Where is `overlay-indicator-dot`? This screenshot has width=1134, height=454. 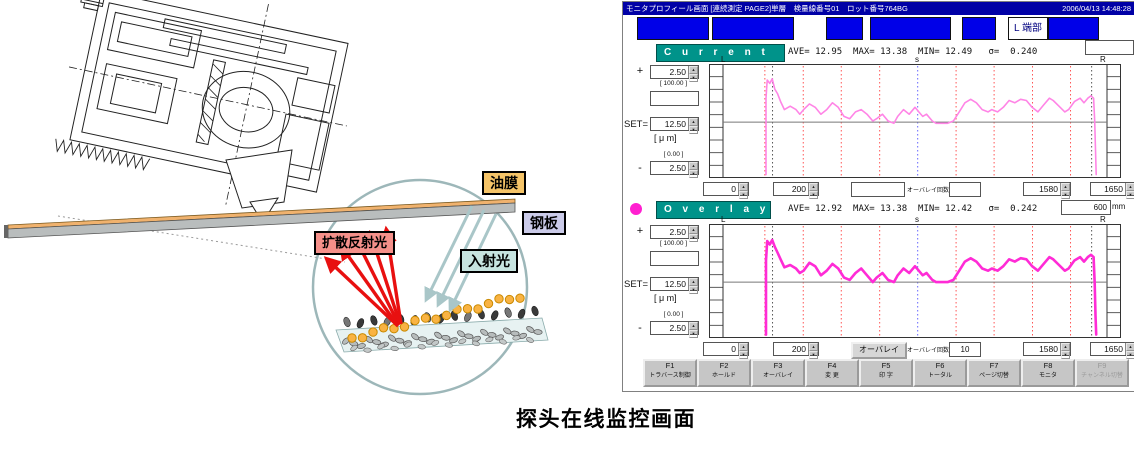 overlay-indicator-dot is located at coordinates (636, 209).